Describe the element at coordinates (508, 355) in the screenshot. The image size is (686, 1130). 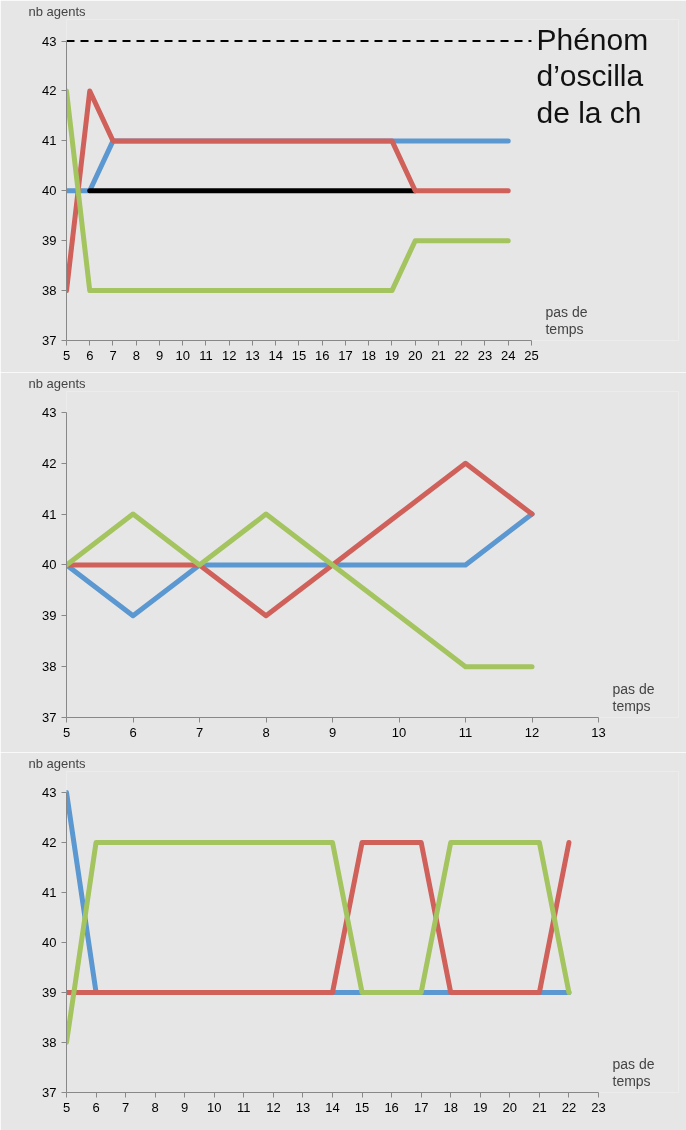
I see `x-tick-label: 24` at that location.